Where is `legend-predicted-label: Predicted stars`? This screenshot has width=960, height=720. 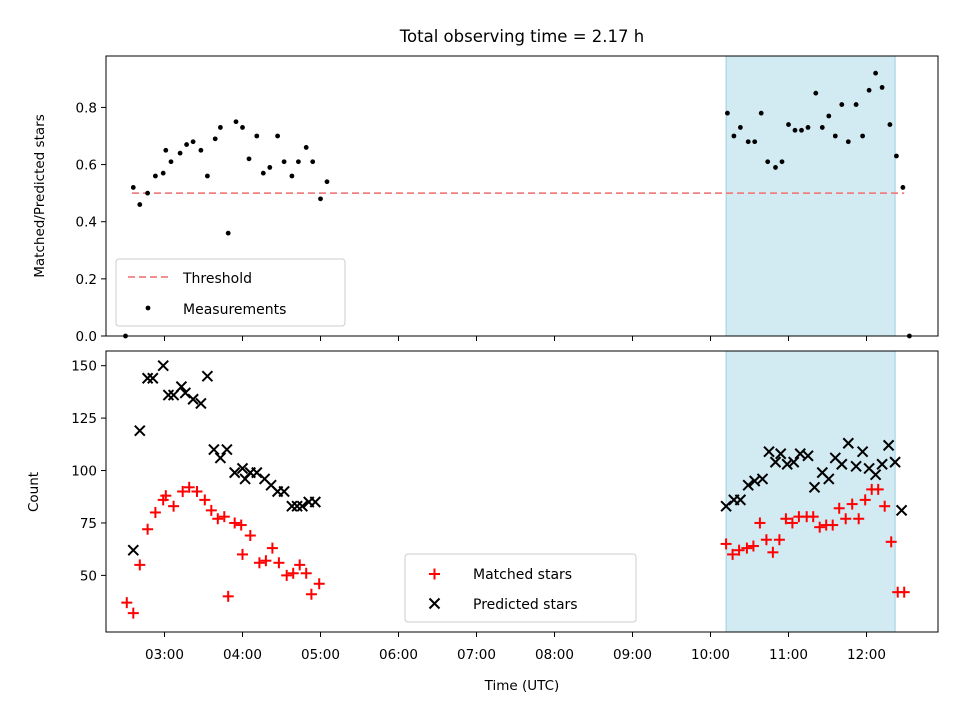 legend-predicted-label: Predicted stars is located at coordinates (525, 605).